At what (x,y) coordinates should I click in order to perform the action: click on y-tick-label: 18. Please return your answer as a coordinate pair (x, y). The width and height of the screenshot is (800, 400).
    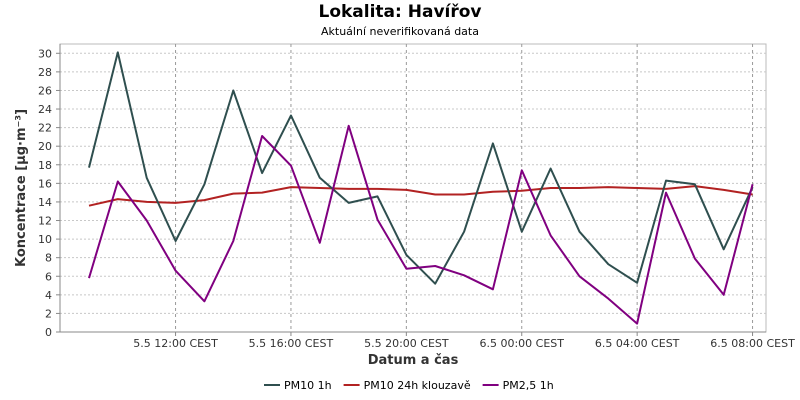
    Looking at the image, I should click on (45, 165).